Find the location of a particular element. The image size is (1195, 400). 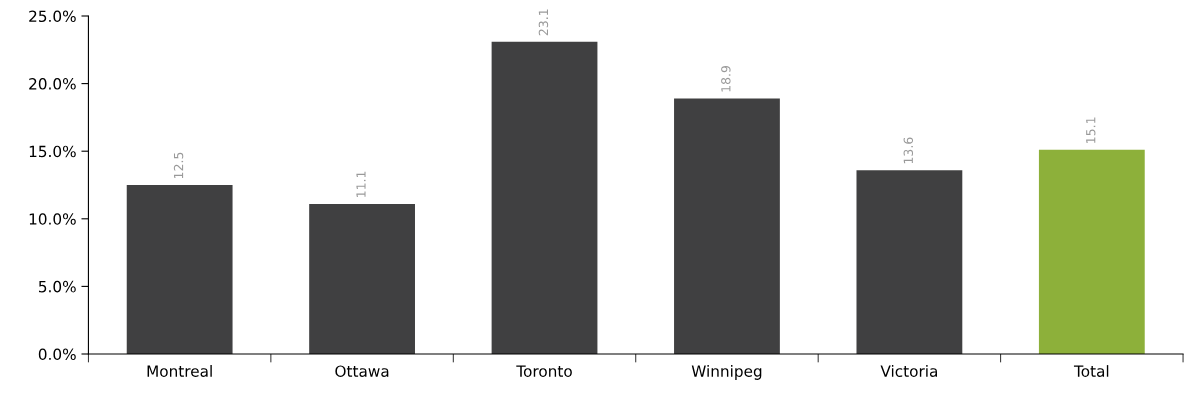

data-label: 12.5 is located at coordinates (178, 165).